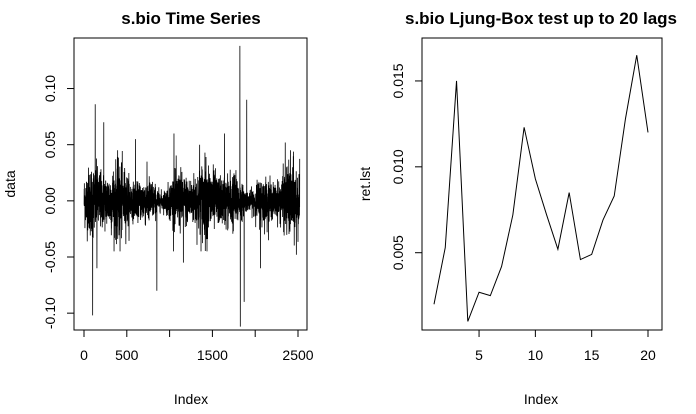 This screenshot has width=696, height=414. Describe the element at coordinates (212, 355) in the screenshot. I see `left-x-tick-label: 1500` at that location.